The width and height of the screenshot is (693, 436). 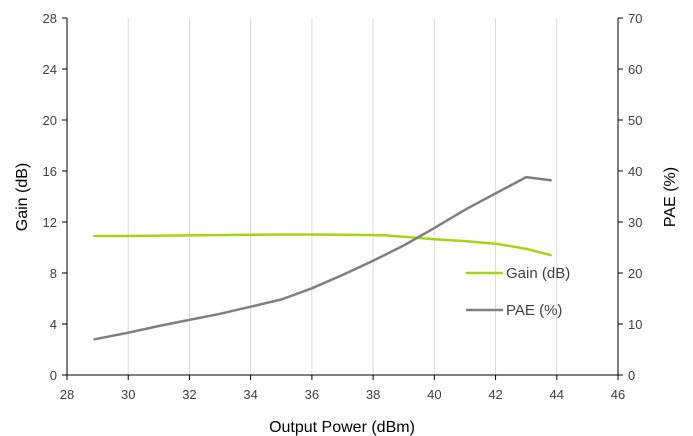 What do you see at coordinates (557, 394) in the screenshot?
I see `x-tick-label: 44` at bounding box center [557, 394].